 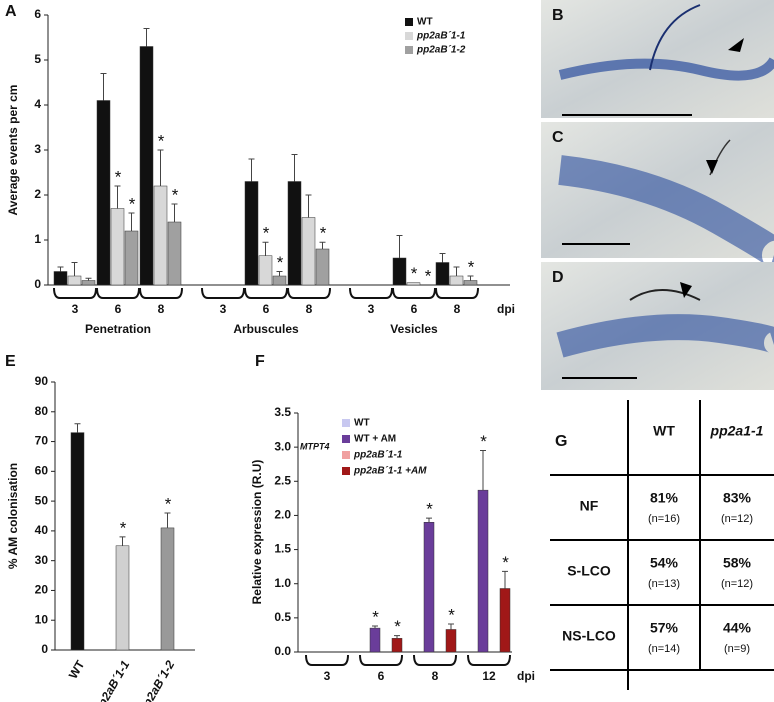 What do you see at coordinates (161, 309) in the screenshot?
I see `x-tick-label: 8` at bounding box center [161, 309].